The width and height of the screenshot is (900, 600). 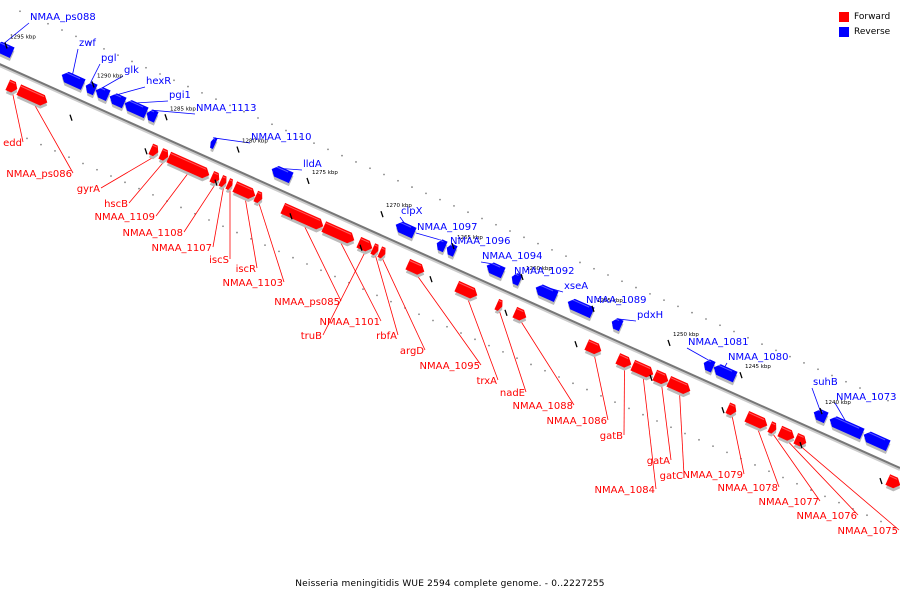 I want to click on gene-label-glk: glk, so click(x=131, y=70).